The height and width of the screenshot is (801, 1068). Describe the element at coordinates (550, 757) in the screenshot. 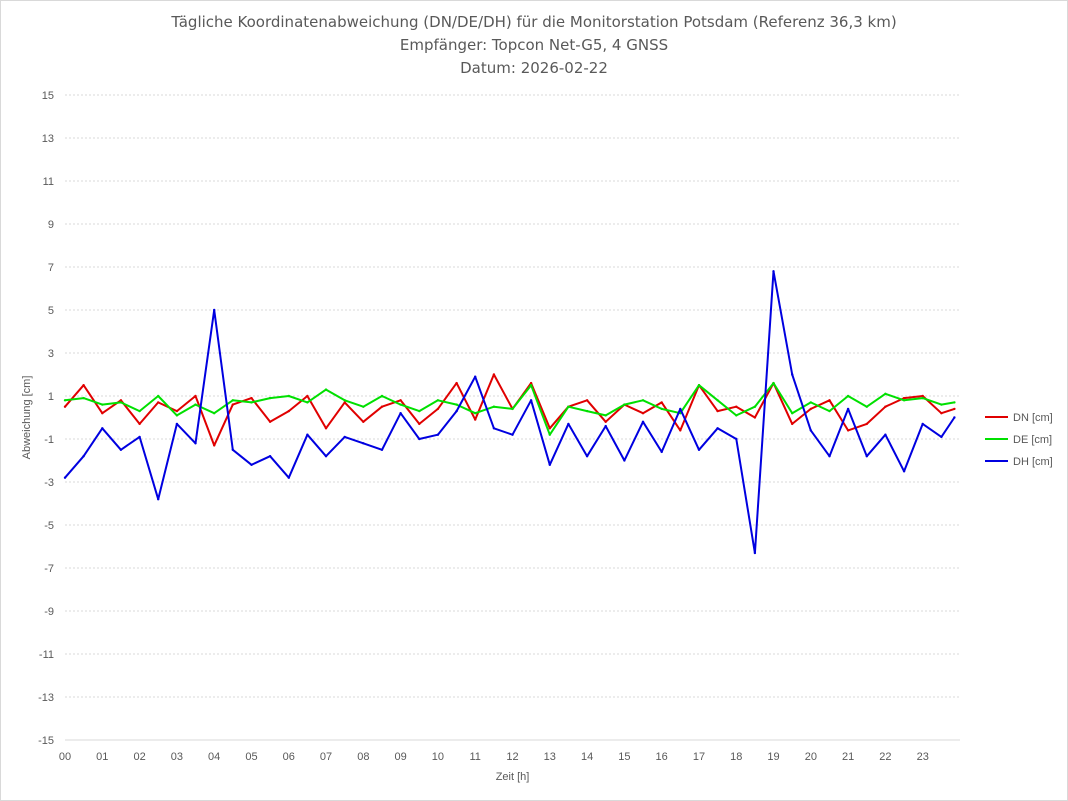

I see `x-tick-label: 13` at that location.